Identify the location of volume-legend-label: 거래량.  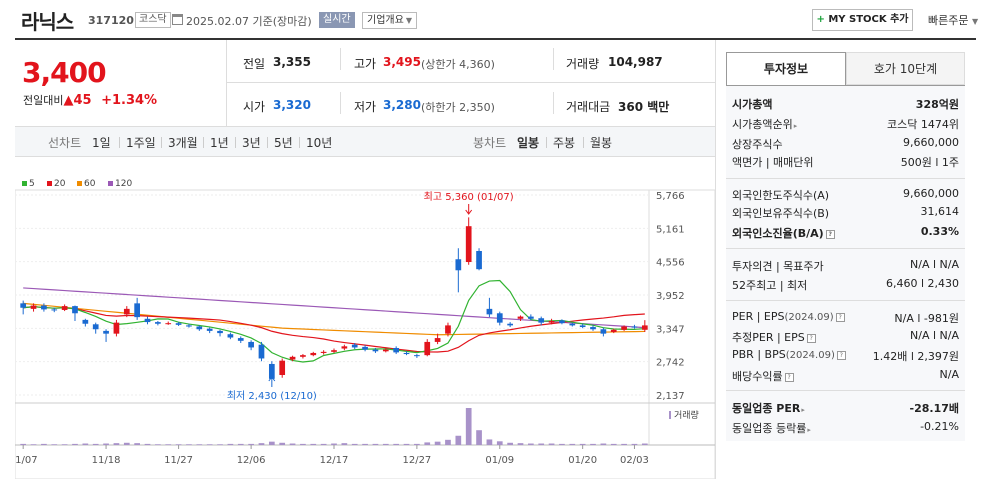
(686, 415).